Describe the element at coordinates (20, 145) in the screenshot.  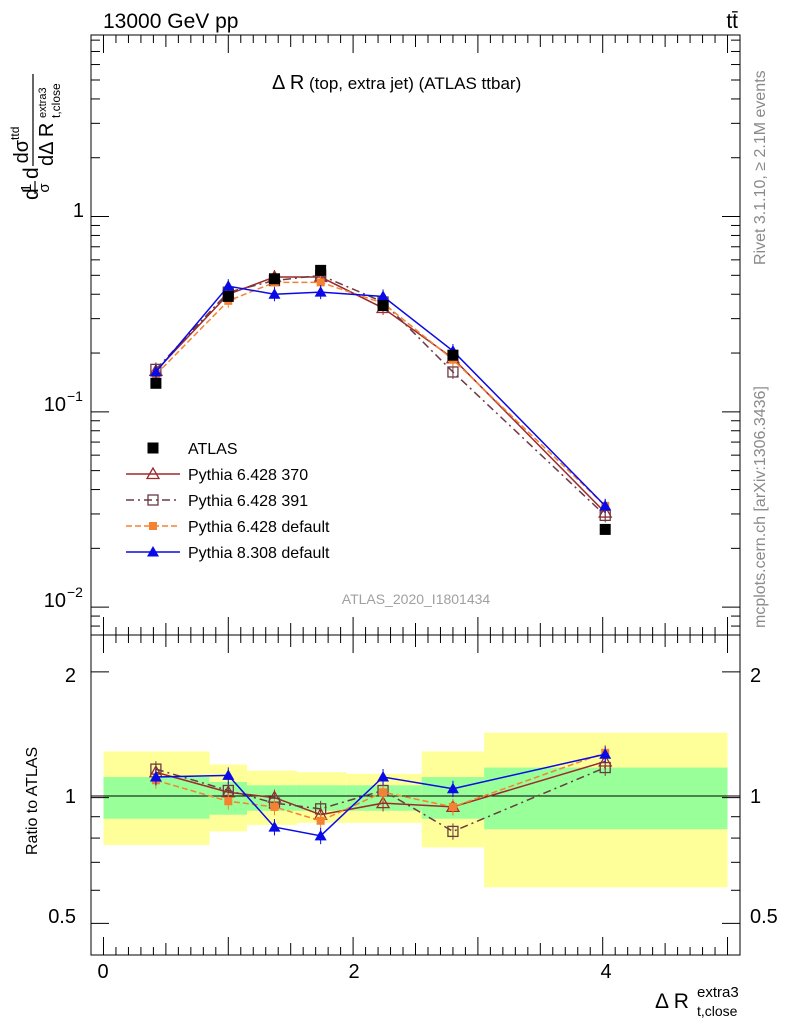
I see `svg-text: dσttd` at that location.